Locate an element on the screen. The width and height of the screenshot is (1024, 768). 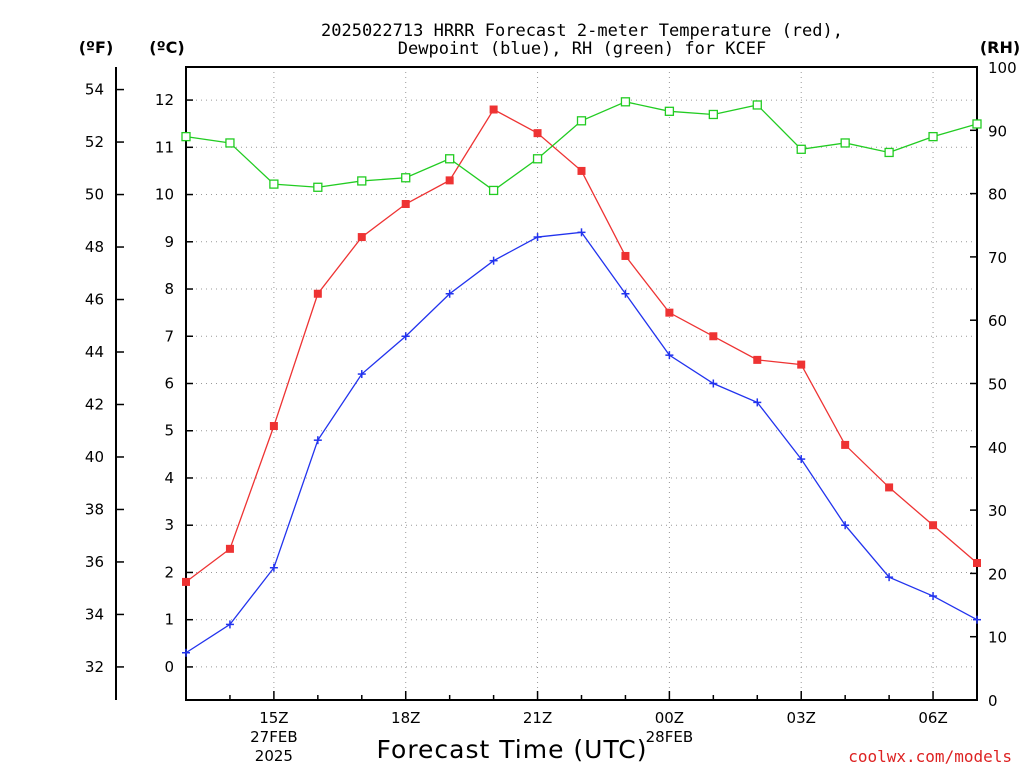
fahrenheit-tick-label: 54 is located at coordinates (94, 90).